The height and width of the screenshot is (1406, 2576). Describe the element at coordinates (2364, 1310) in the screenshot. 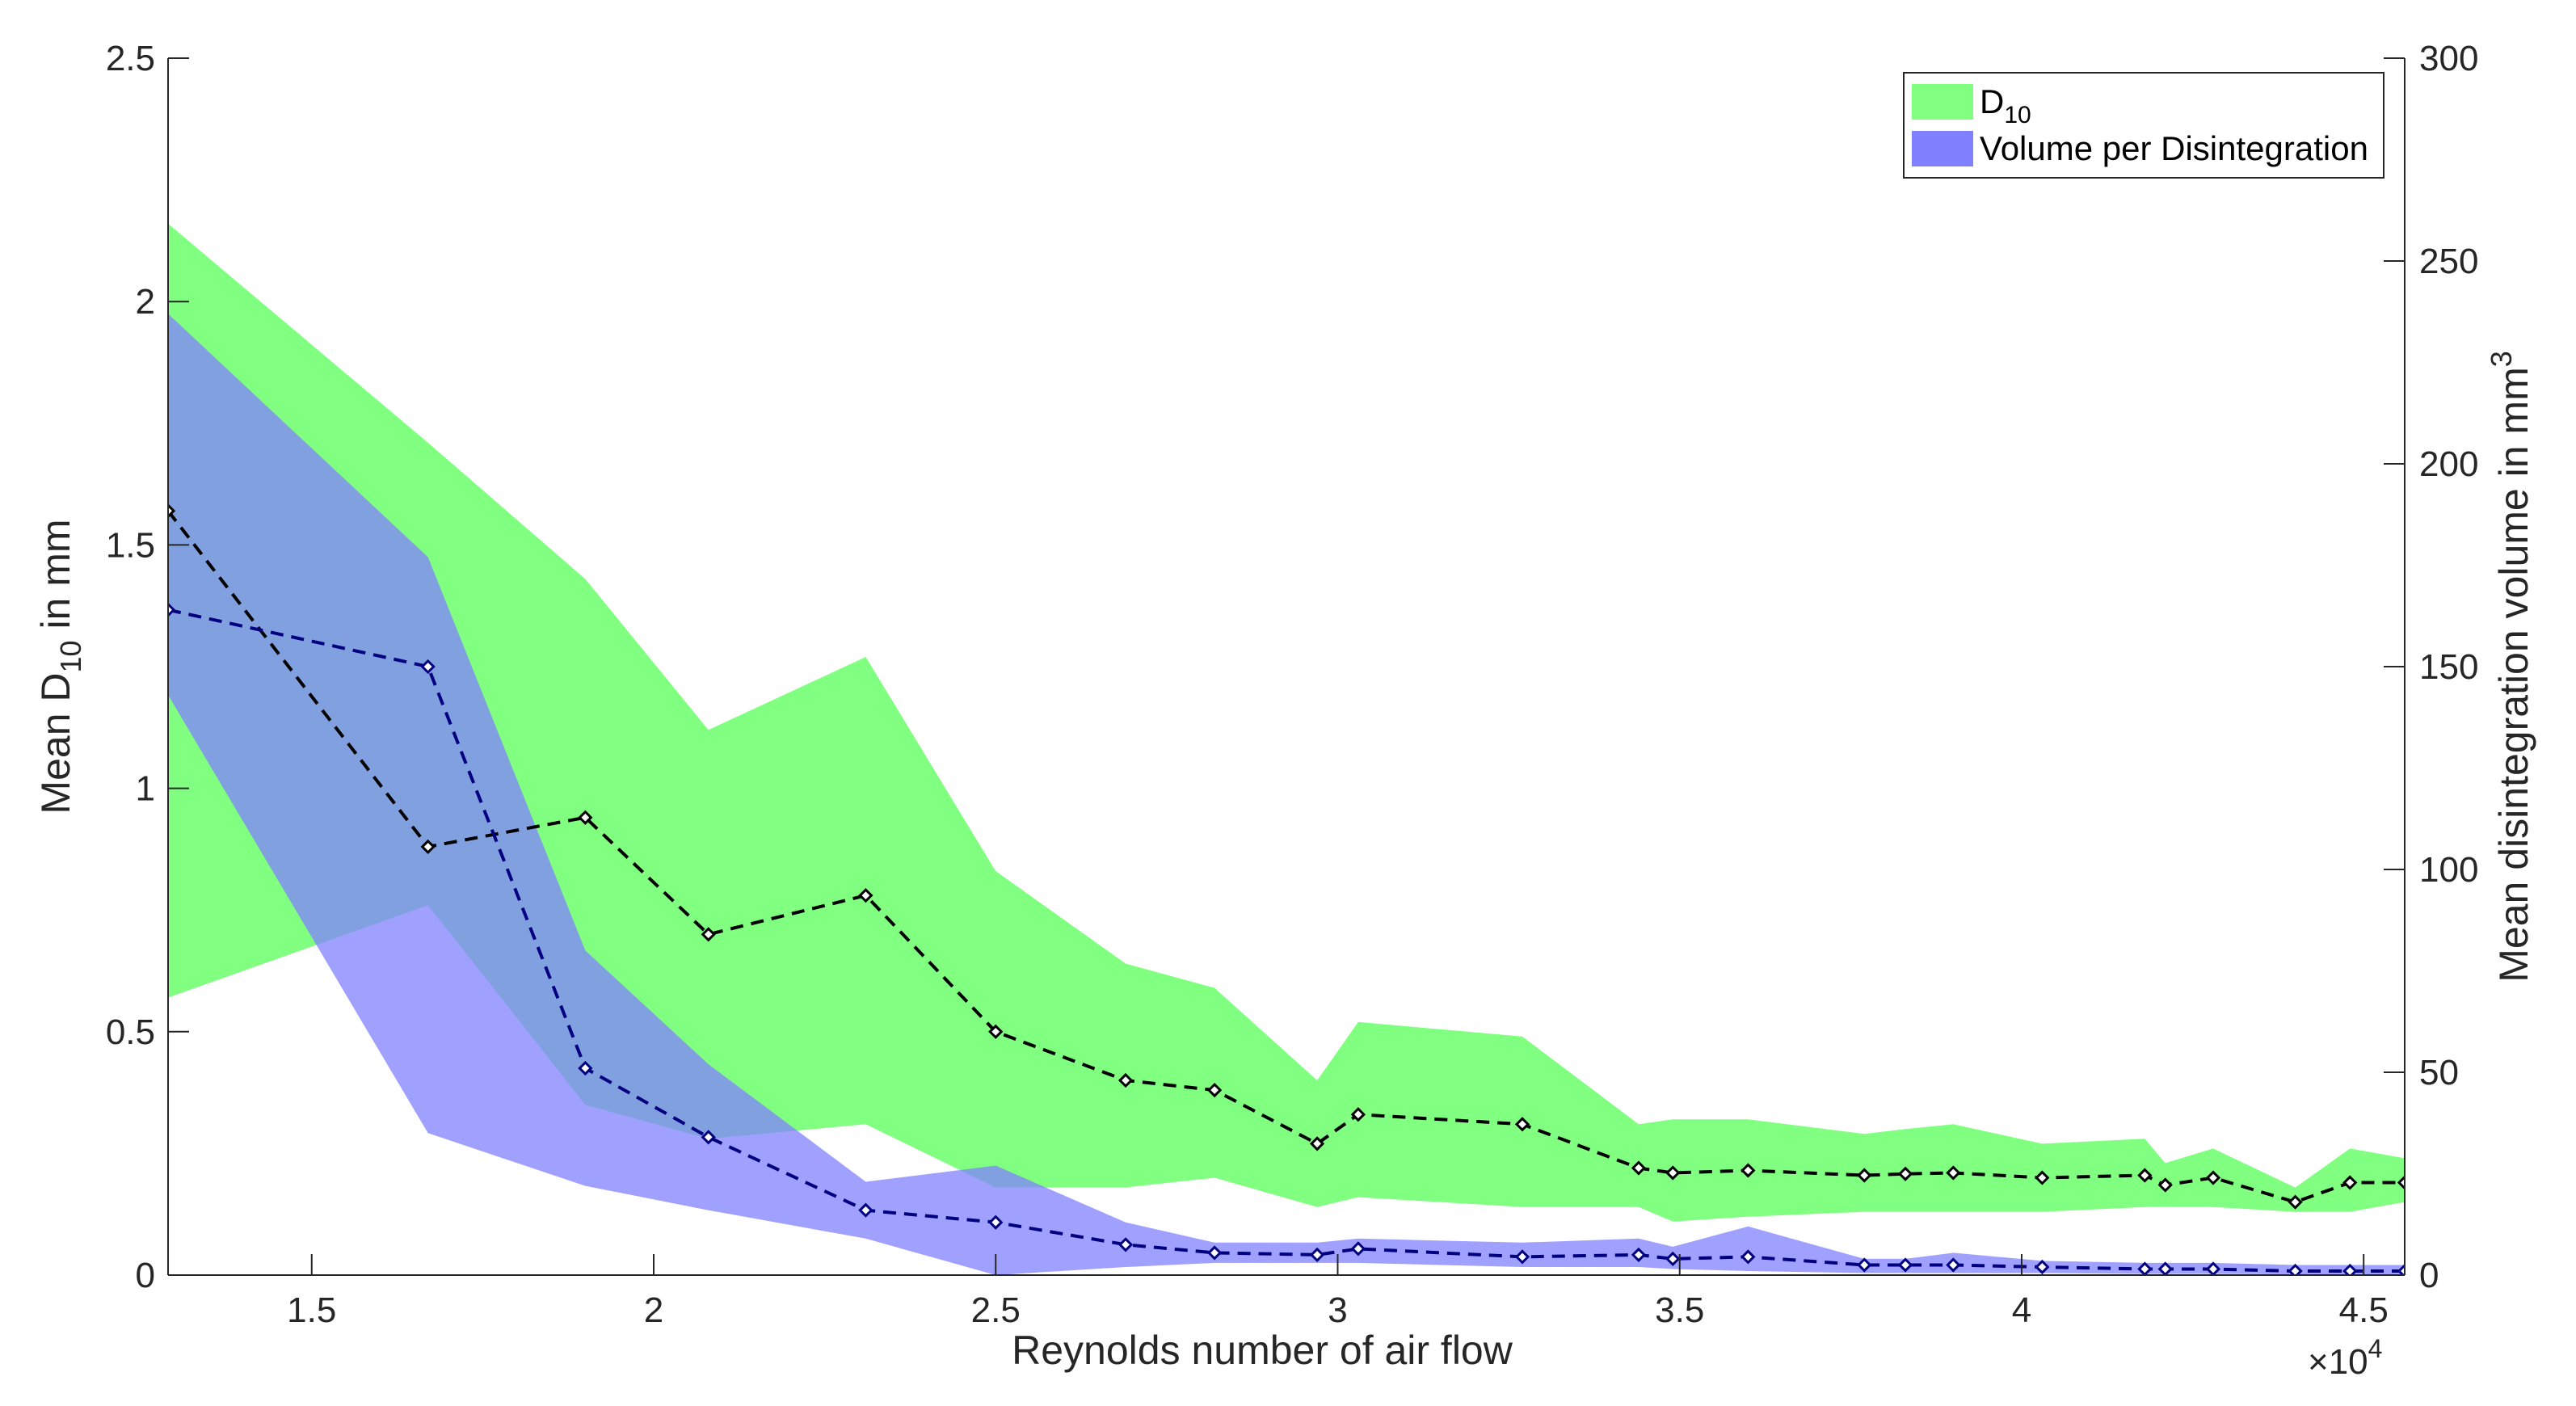

I see `x-tick-label: 4.5` at that location.